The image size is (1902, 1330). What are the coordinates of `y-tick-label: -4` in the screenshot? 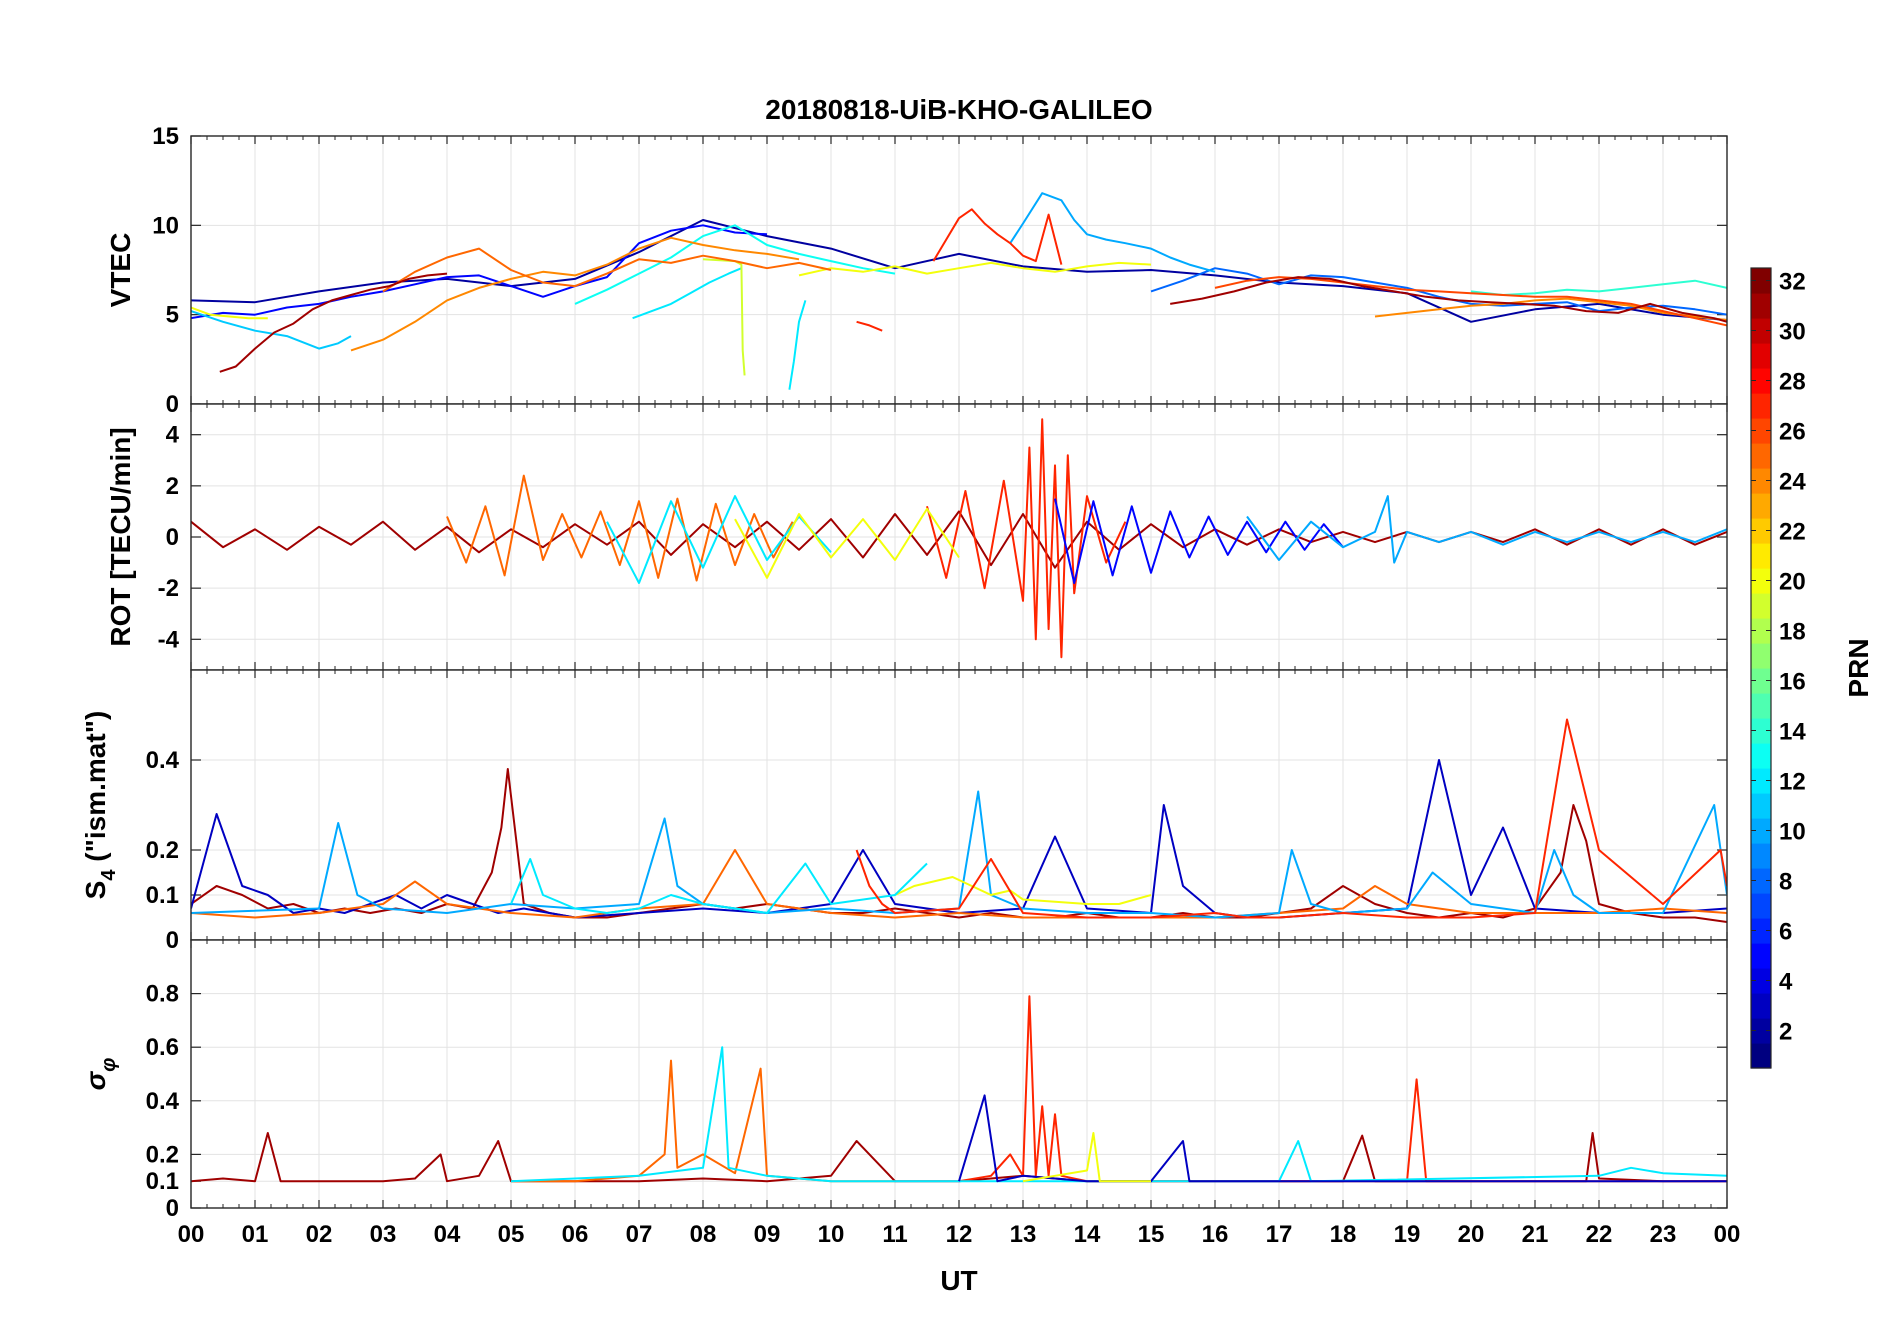 It's located at (169, 639).